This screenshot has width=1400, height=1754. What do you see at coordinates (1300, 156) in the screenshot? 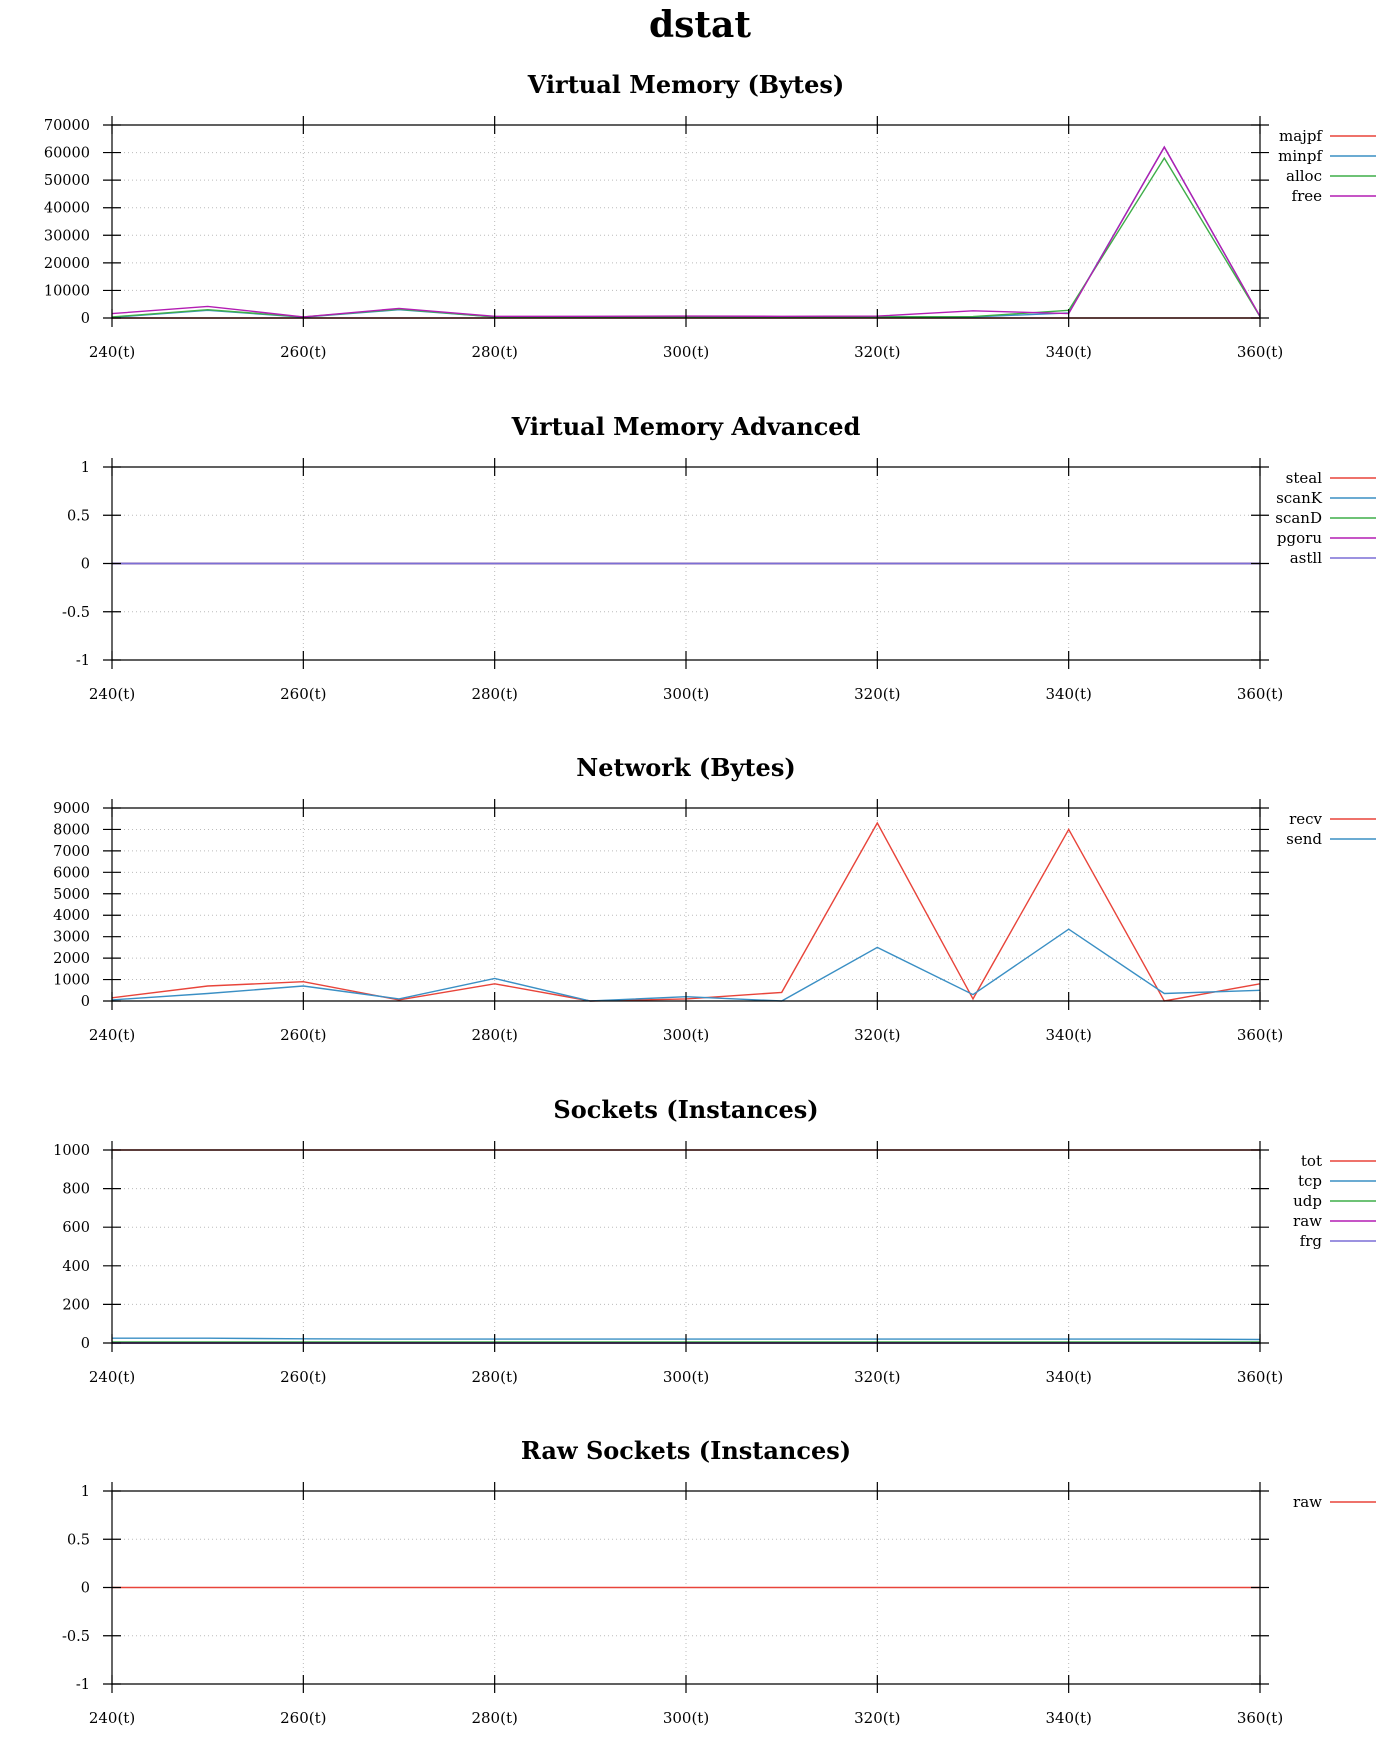
I see `legend-label-minpf: minpf` at bounding box center [1300, 156].